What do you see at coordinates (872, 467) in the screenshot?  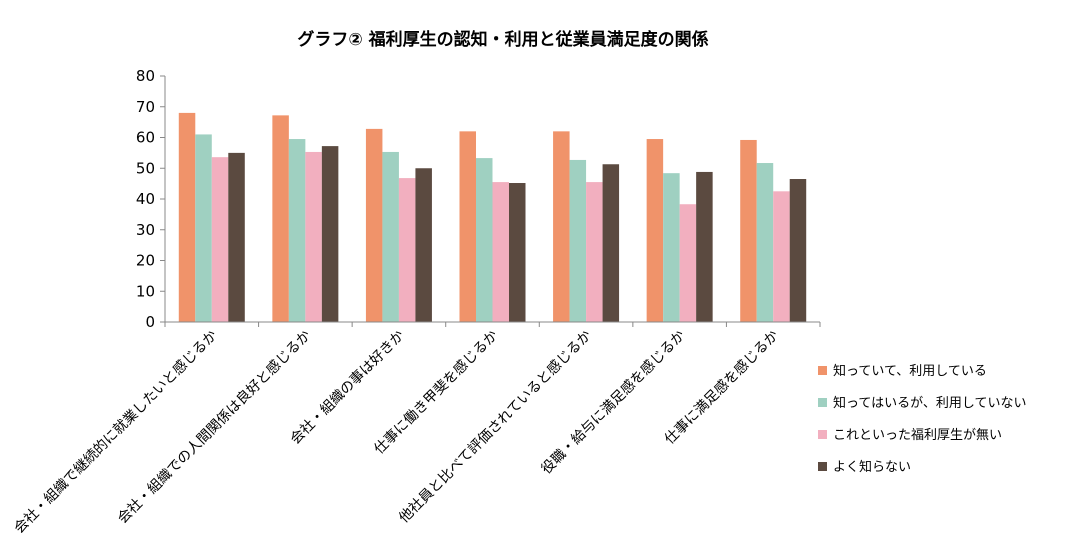 I see `legend-label: よく知らない` at bounding box center [872, 467].